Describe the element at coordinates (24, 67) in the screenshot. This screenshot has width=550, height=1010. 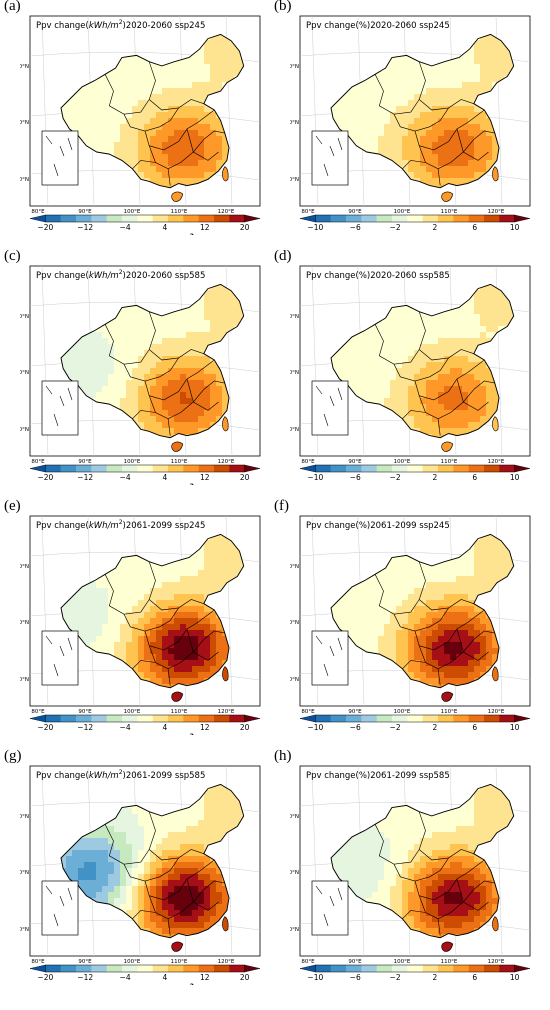
I see `lat-tick-label: 40°N` at that location.